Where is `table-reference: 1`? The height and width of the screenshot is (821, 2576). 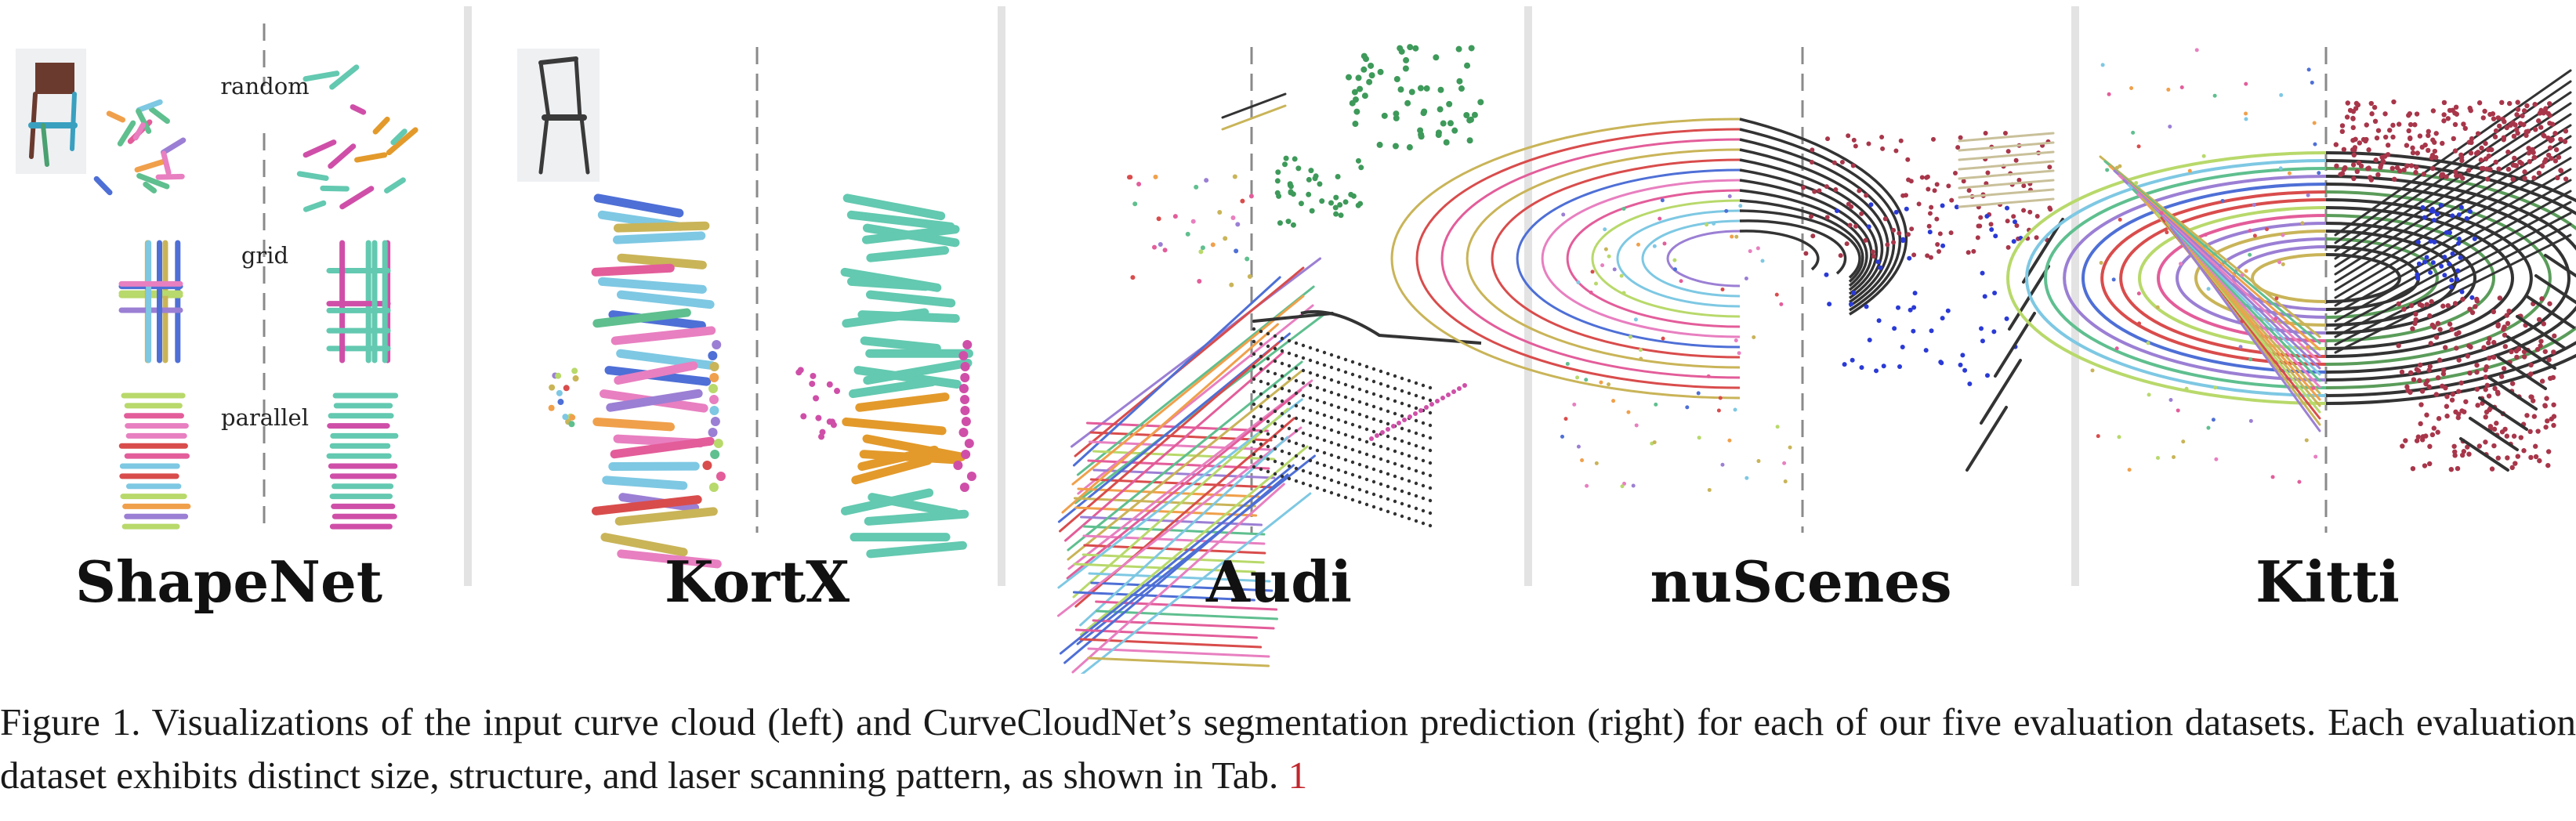
table-reference: 1 is located at coordinates (1298, 775).